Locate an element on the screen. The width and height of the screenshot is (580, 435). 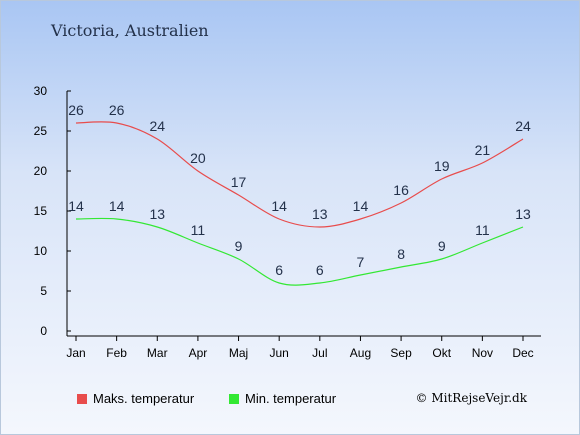
legend-swatch-max is located at coordinates (82, 398).